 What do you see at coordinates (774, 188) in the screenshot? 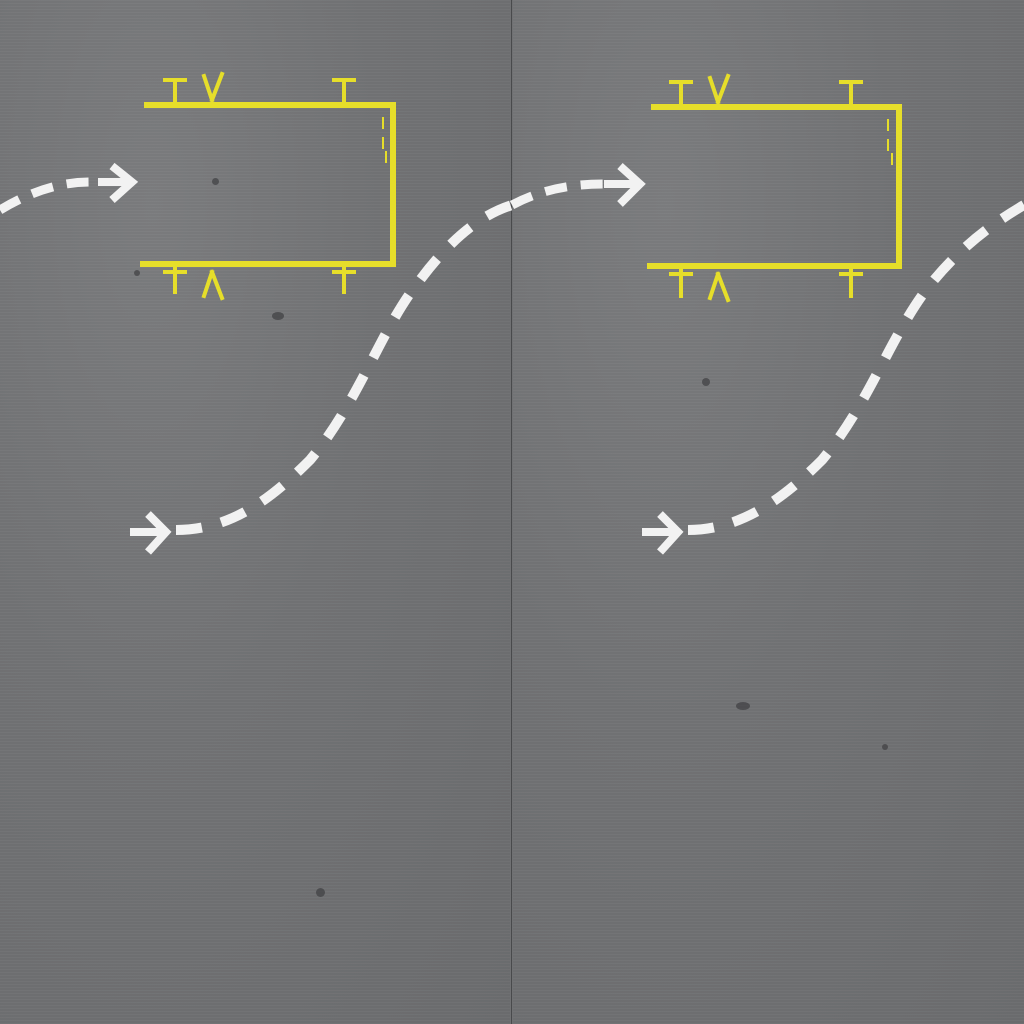
I see `right-parking-stall` at bounding box center [774, 188].